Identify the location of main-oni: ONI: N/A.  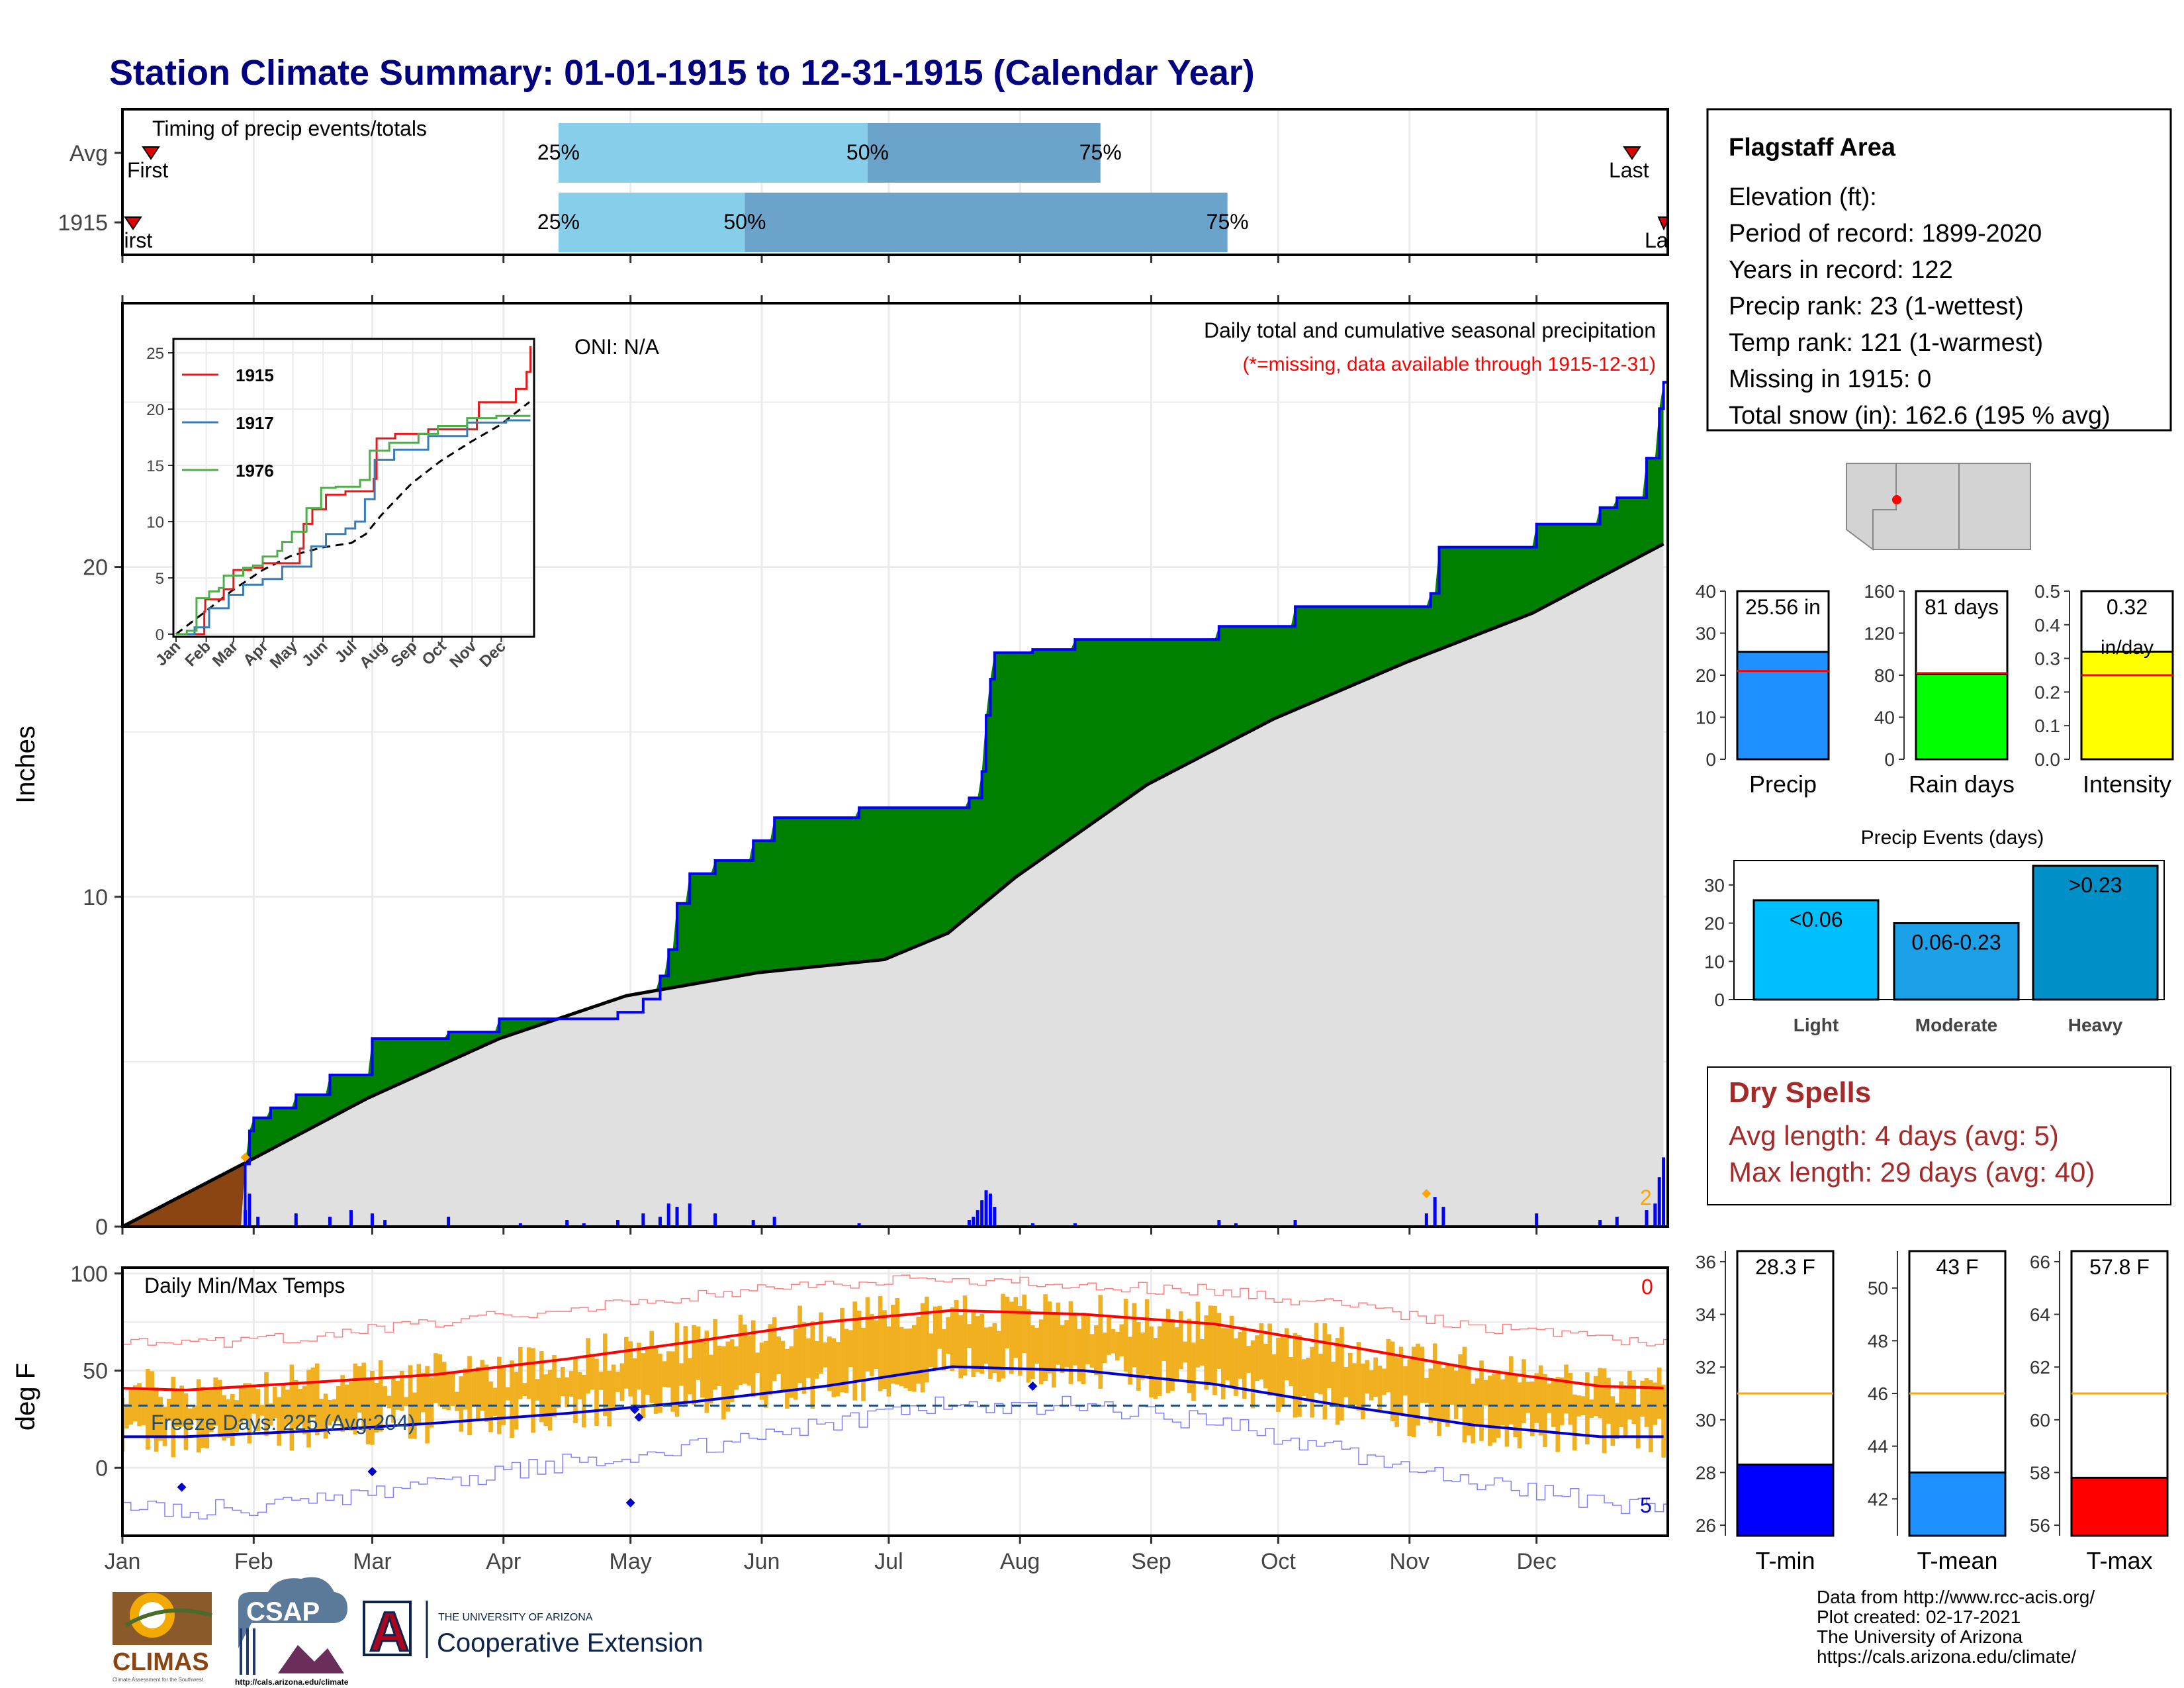
(617, 347).